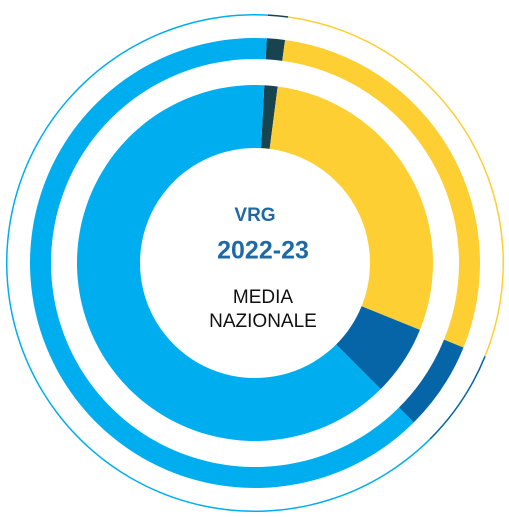  I want to click on chart-subtitle: 2022-23, so click(263, 251).